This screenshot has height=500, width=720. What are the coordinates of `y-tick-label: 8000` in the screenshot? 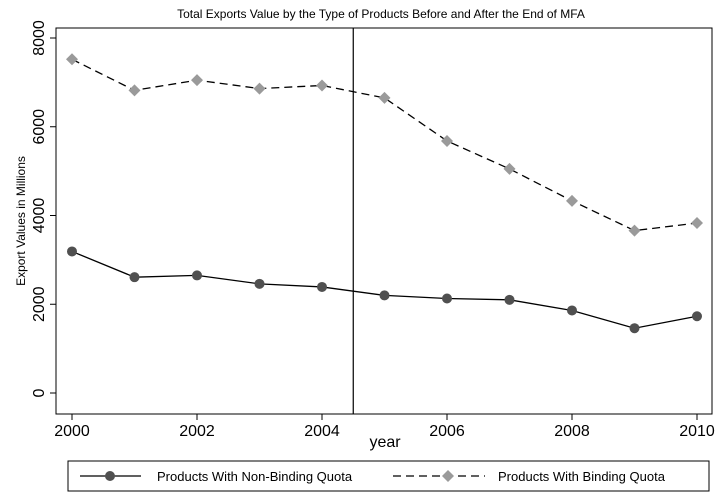 It's located at (39, 38).